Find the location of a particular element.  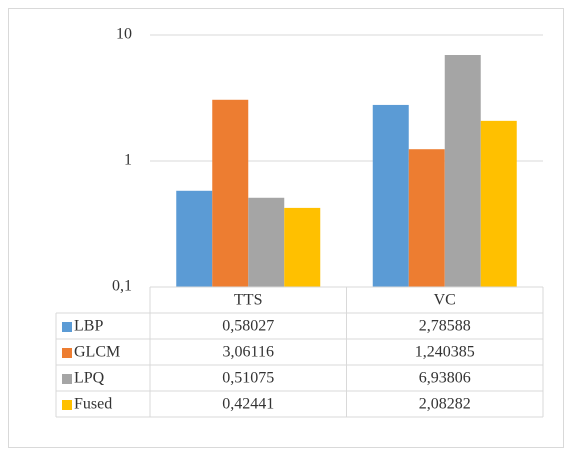

table-value: 0,51075 is located at coordinates (248, 378).